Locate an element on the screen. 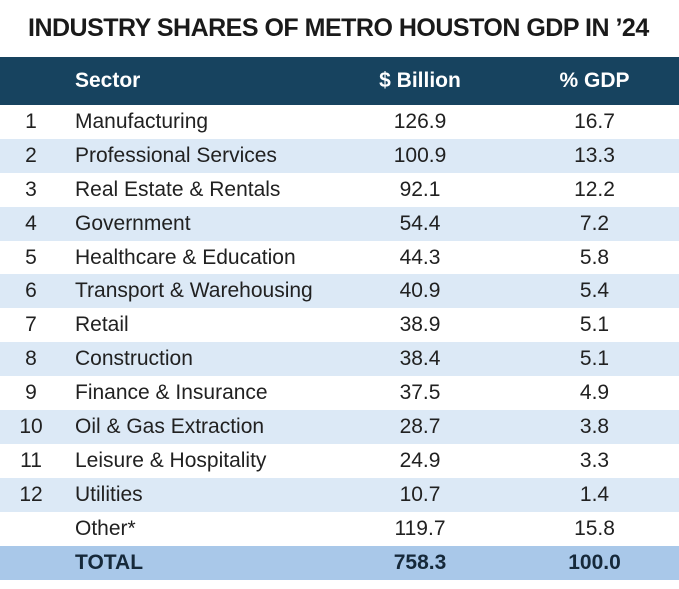  cell-rank: 4 is located at coordinates (31, 223).